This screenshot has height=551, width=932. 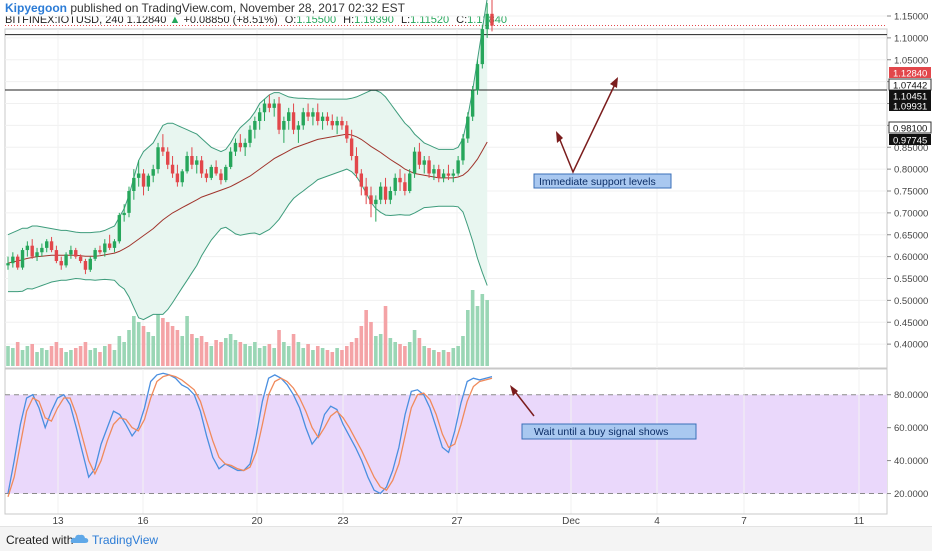 What do you see at coordinates (36, 8) in the screenshot?
I see `author-name: Kipyegoon` at bounding box center [36, 8].